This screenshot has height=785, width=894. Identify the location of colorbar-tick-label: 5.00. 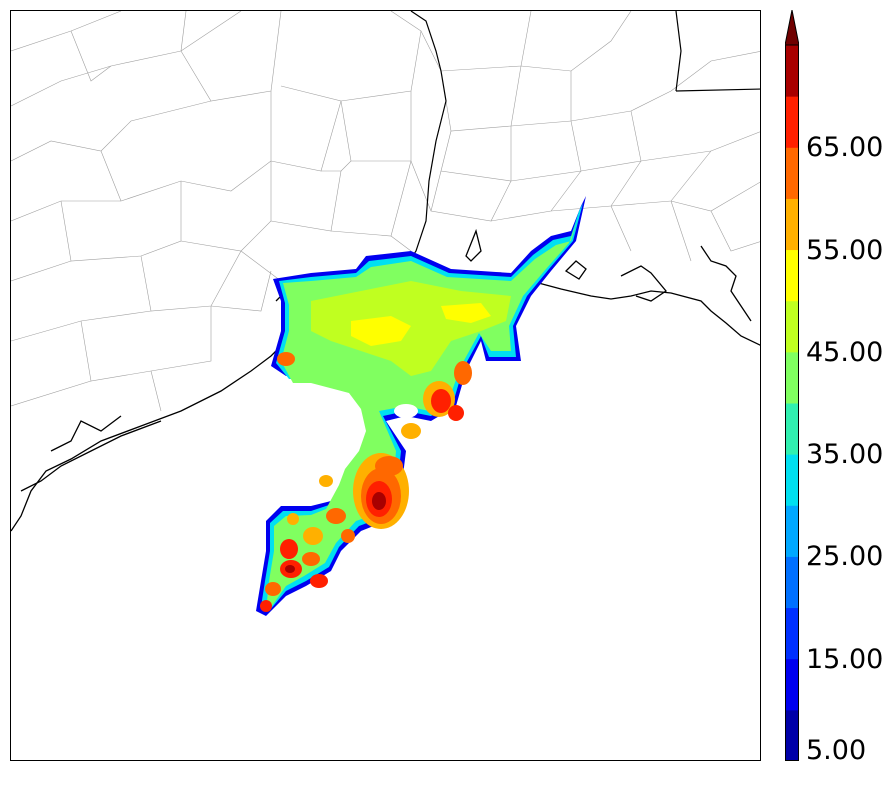
(836, 750).